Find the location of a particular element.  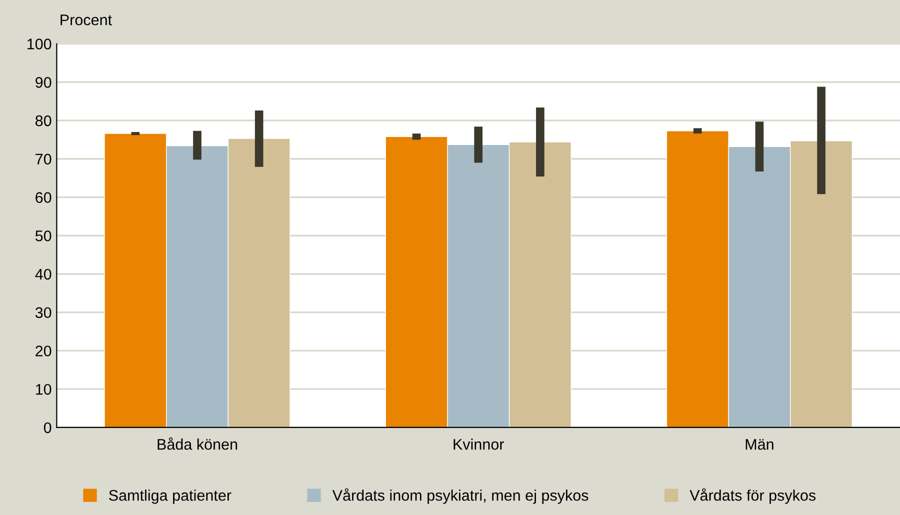

y-tick-label: 90 is located at coordinates (44, 82).